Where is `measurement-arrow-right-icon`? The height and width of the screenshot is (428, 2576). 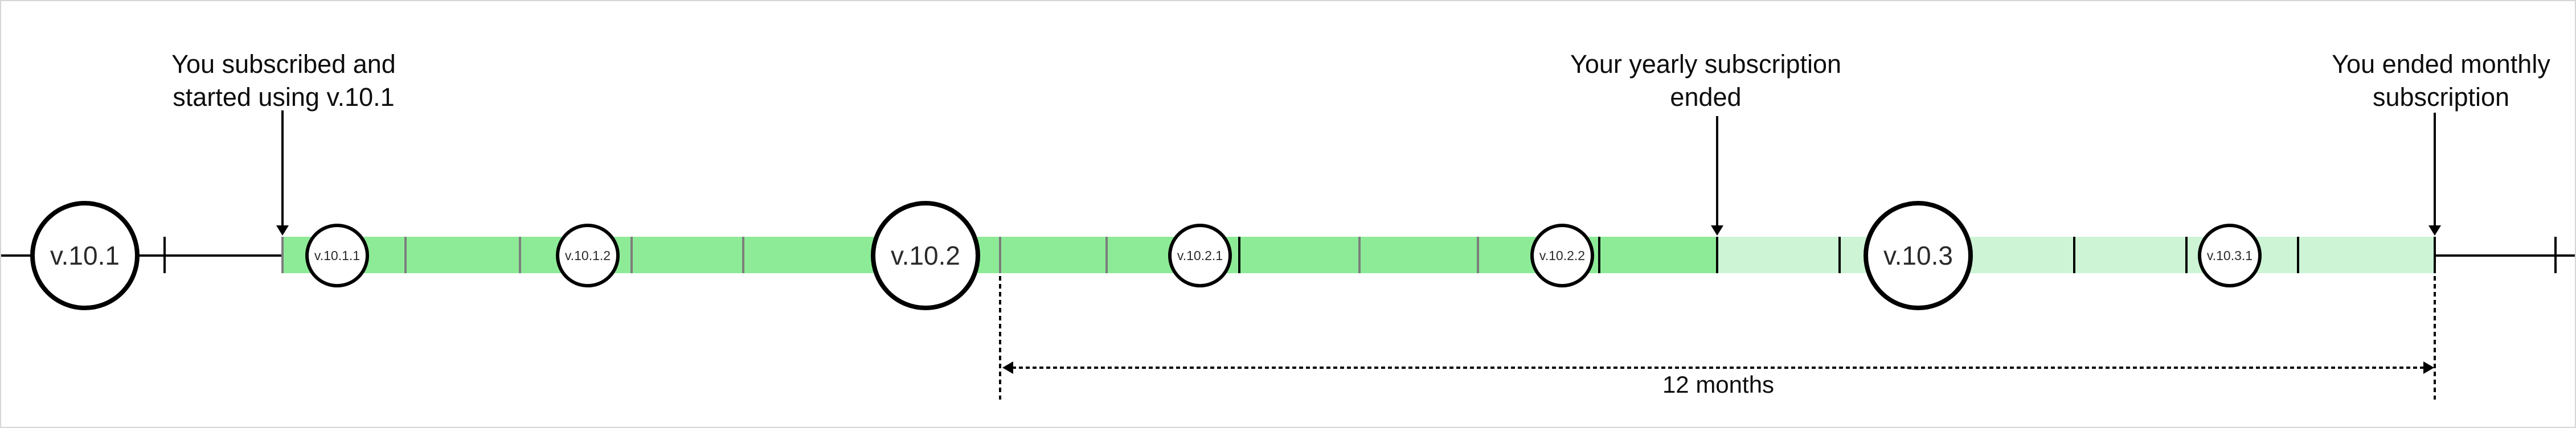
measurement-arrow-right-icon is located at coordinates (2428, 367).